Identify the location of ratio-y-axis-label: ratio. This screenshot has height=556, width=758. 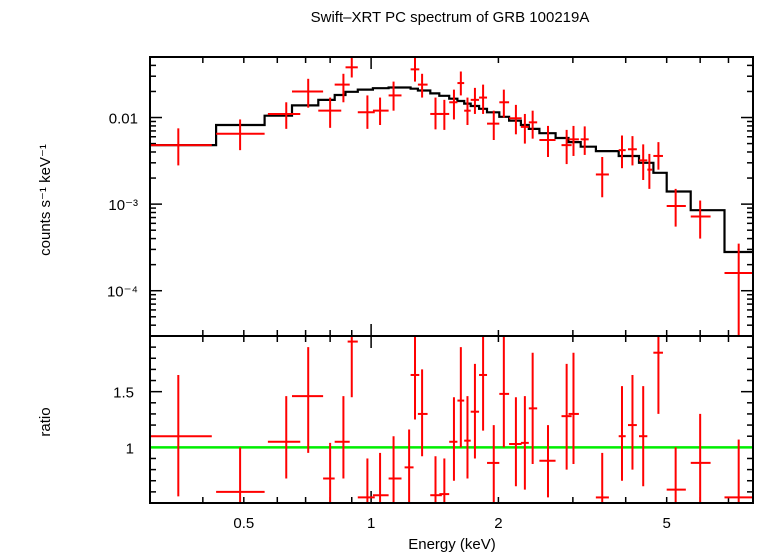
(45, 421).